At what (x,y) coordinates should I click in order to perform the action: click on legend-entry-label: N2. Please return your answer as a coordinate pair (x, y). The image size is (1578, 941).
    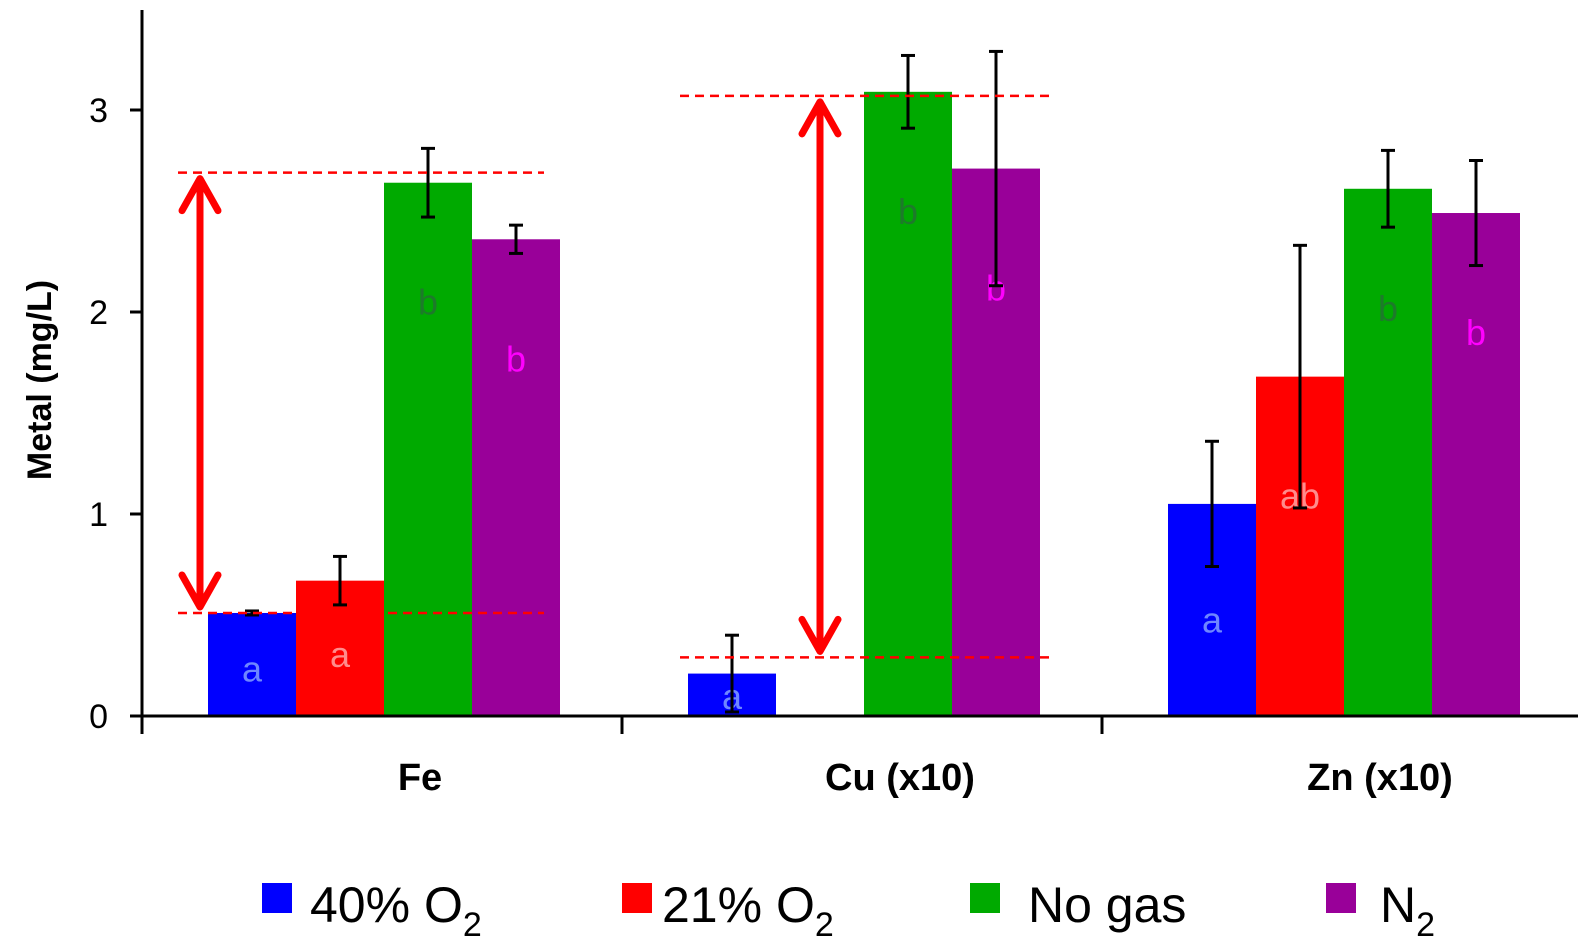
    Looking at the image, I should click on (1407, 909).